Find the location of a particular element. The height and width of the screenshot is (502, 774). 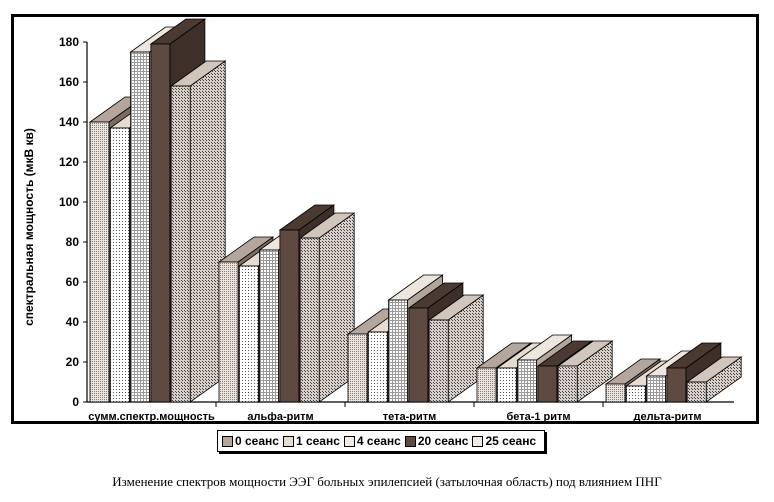

x-tick-label: бета-1 ритм is located at coordinates (538, 416).